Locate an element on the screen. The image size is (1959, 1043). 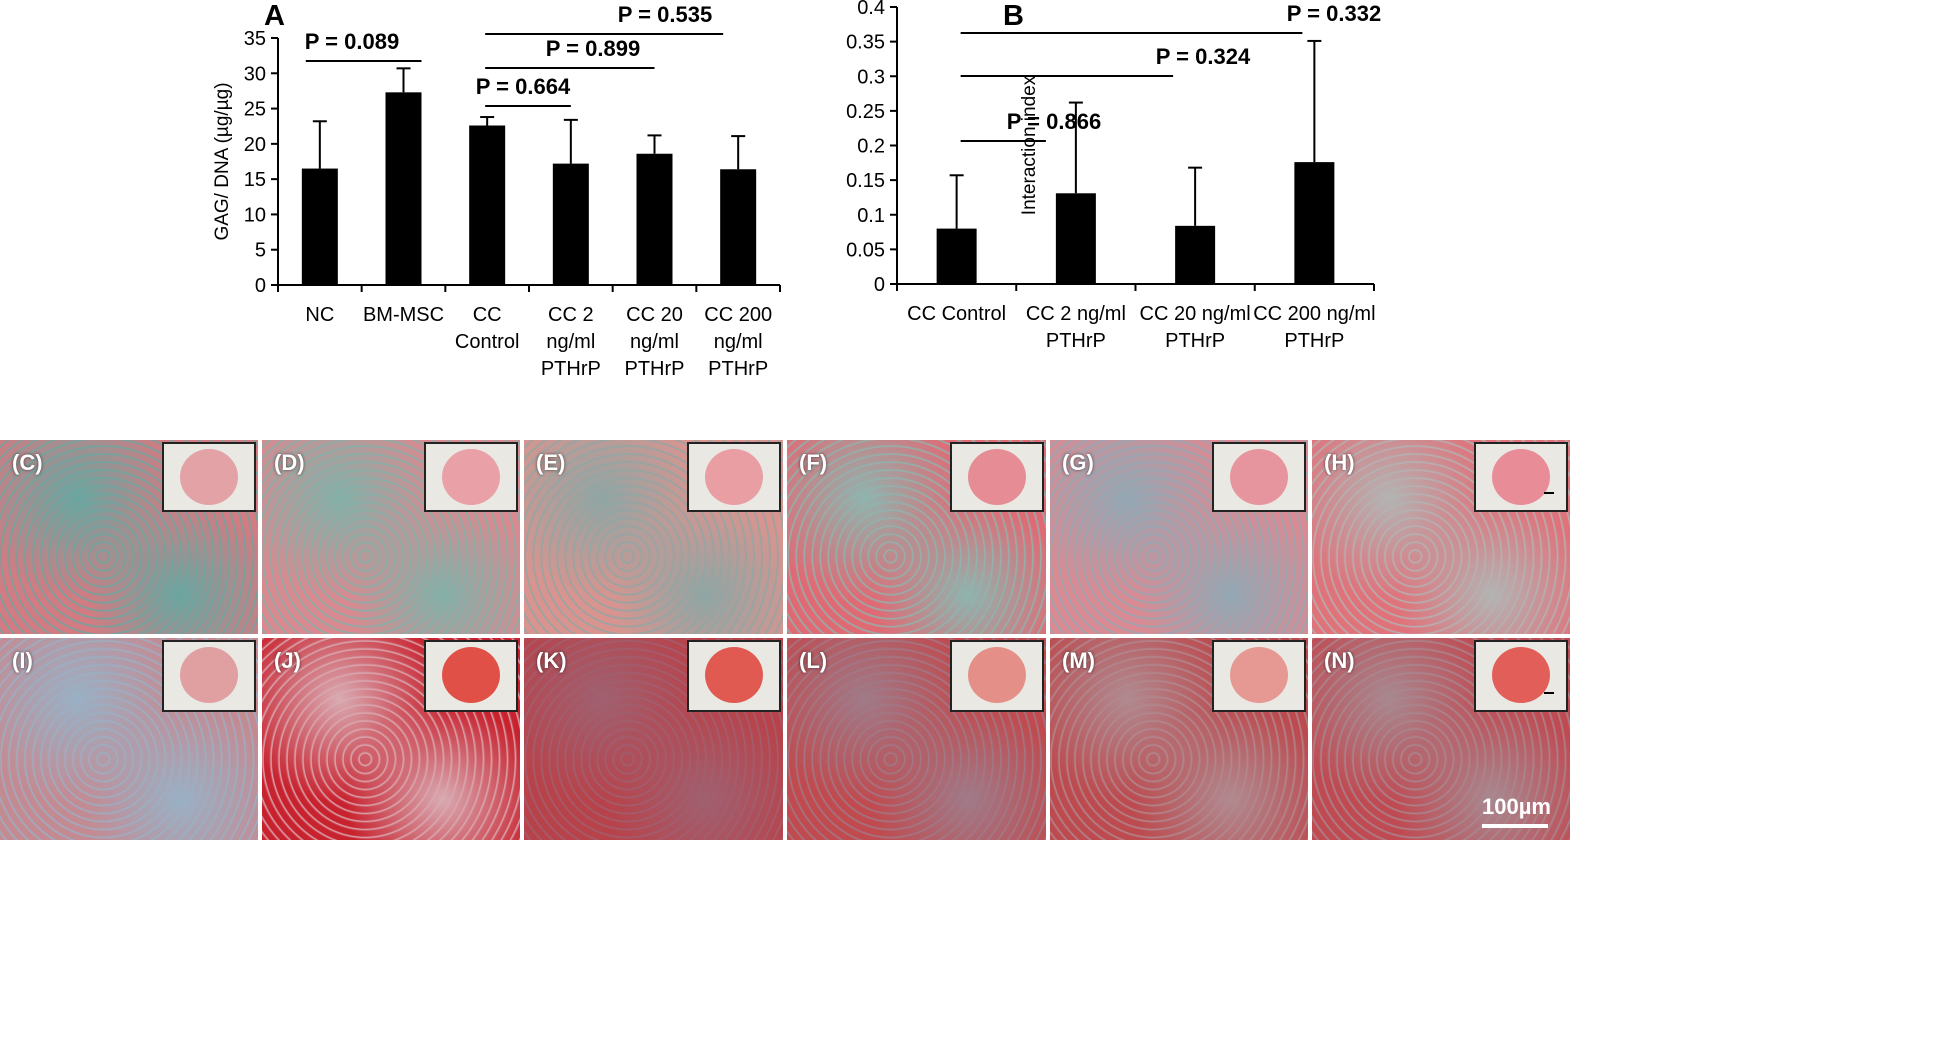
chart-a-y-axis-label: GAG/ DNA (µg/µg) is located at coordinates (222, 161).